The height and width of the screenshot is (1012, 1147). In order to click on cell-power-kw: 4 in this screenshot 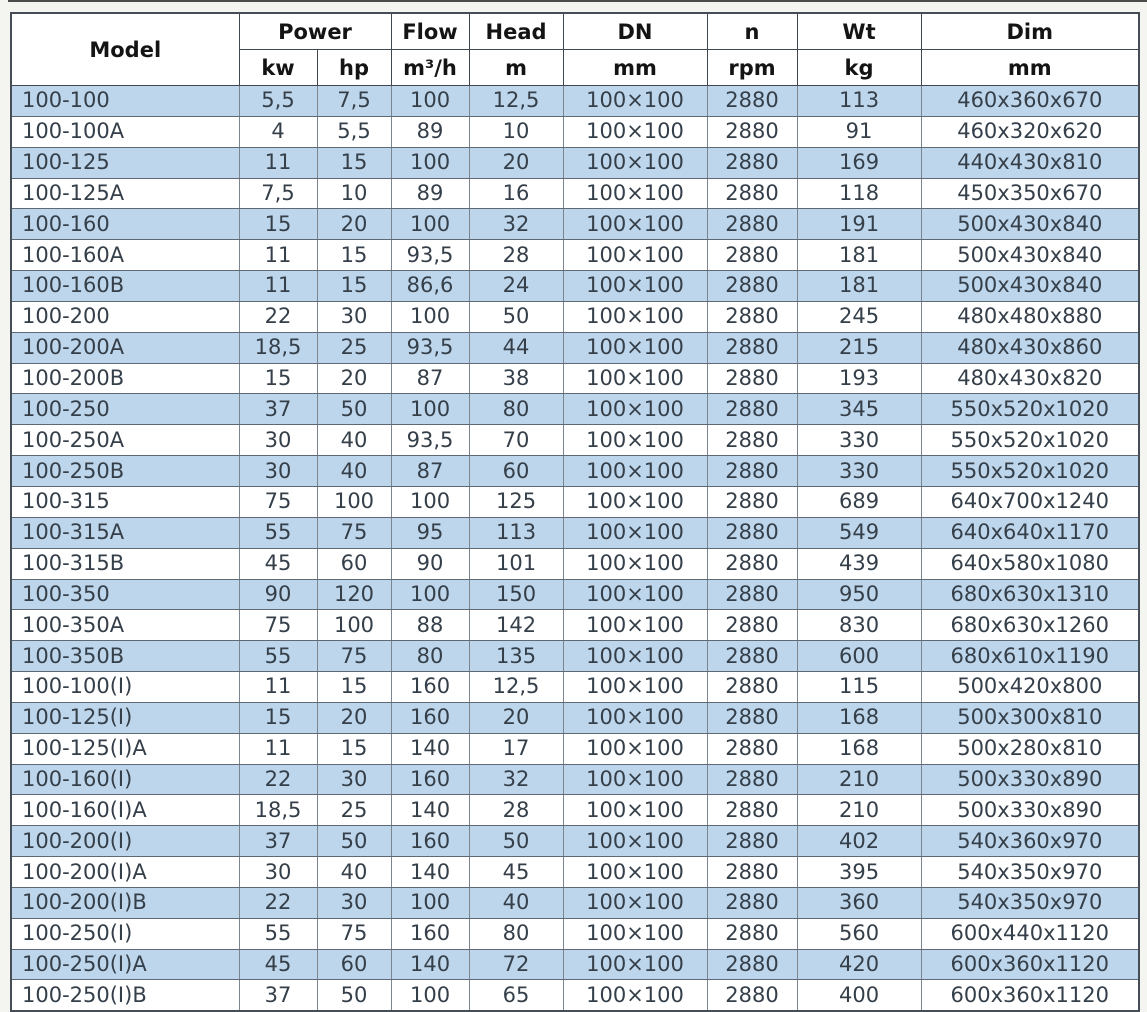, I will do `click(278, 131)`.